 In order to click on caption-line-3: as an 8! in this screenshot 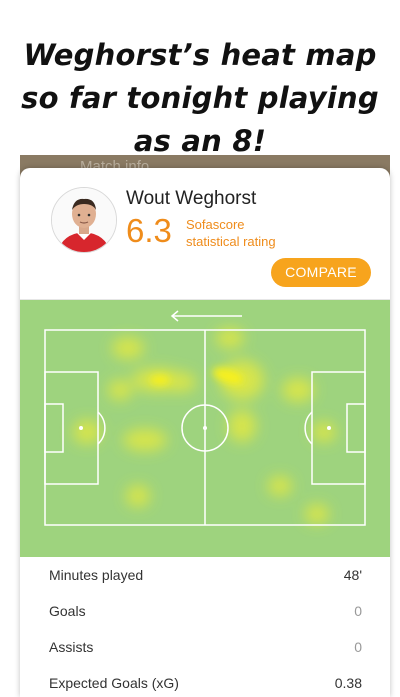, I will do `click(200, 141)`.